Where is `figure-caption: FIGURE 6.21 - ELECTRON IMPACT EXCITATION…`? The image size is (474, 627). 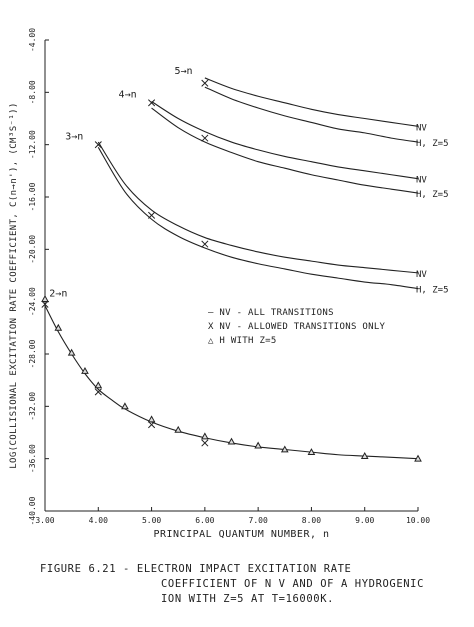 figure-caption: FIGURE 6.21 - ELECTRON IMPACT EXCITATION… is located at coordinates (250, 584).